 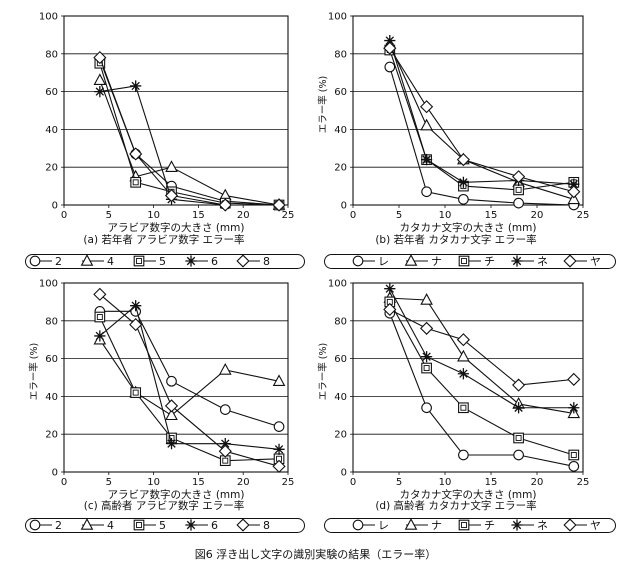 What do you see at coordinates (149, 525) in the screenshot?
I see `legend: 2 4 5 6 8` at bounding box center [149, 525].